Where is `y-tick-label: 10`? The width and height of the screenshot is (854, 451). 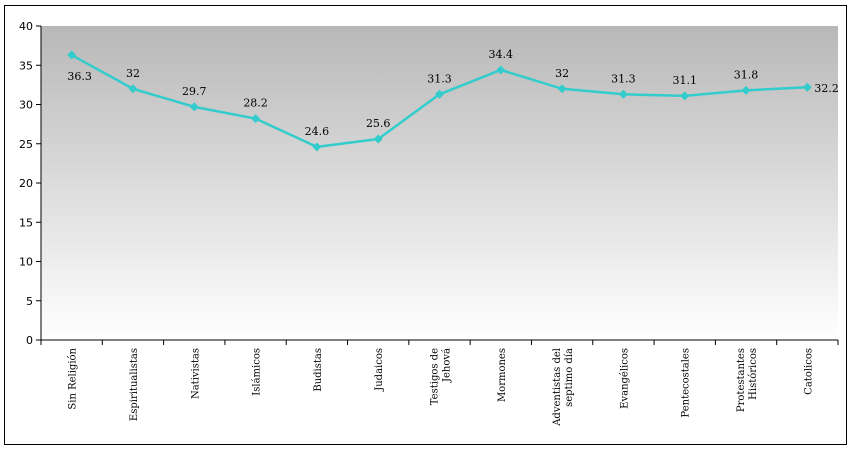
y-tick-label: 10 is located at coordinates (26, 262).